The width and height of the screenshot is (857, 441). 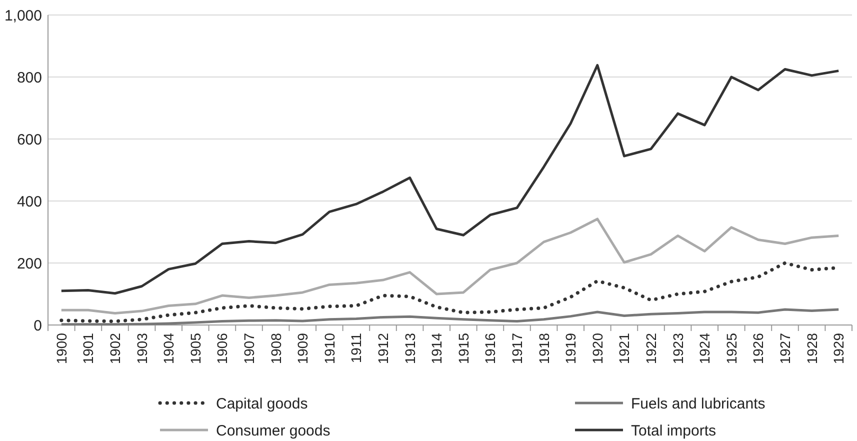 I want to click on x-tick-label: 1911, so click(x=356, y=348).